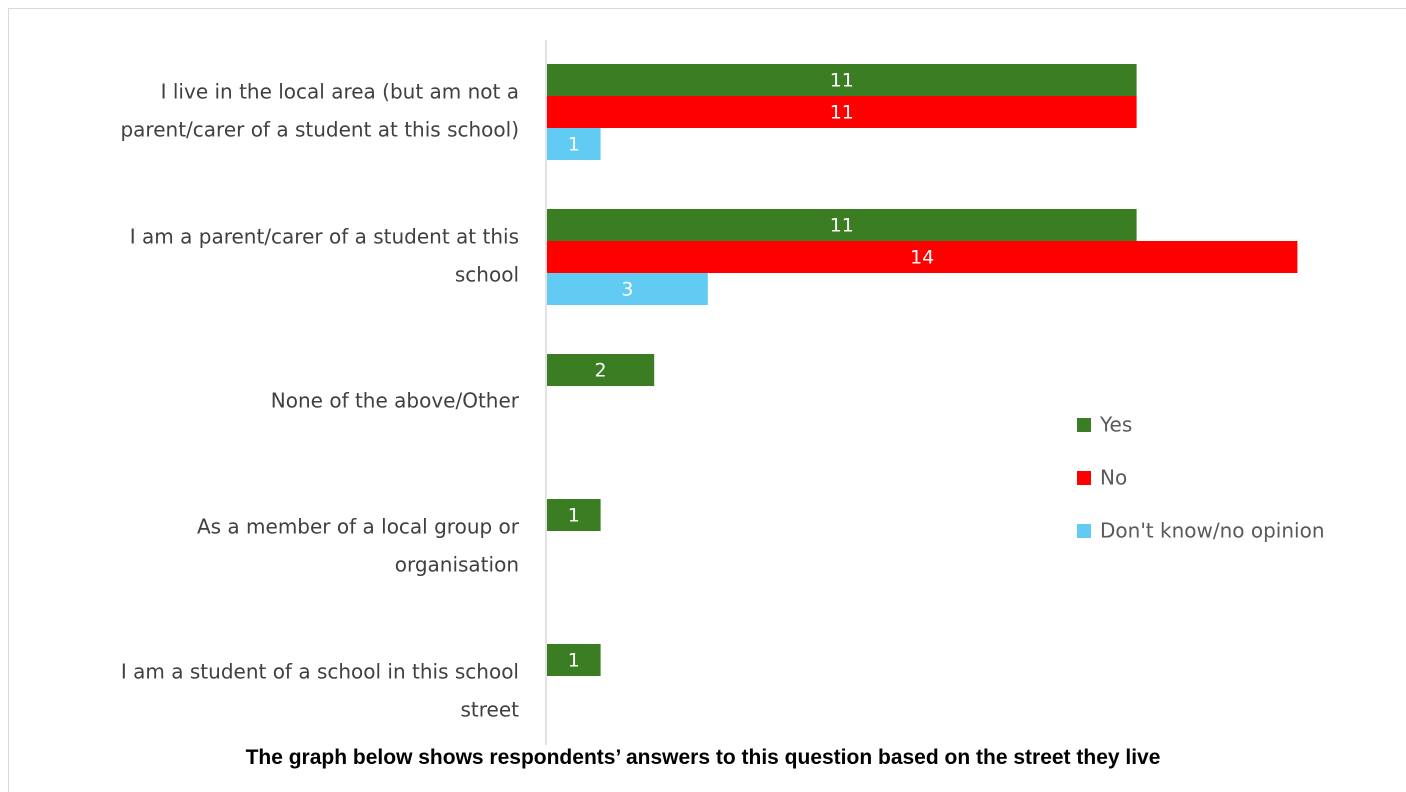 Image resolution: width=1406 pixels, height=792 pixels. I want to click on legend-label: No, so click(1113, 478).